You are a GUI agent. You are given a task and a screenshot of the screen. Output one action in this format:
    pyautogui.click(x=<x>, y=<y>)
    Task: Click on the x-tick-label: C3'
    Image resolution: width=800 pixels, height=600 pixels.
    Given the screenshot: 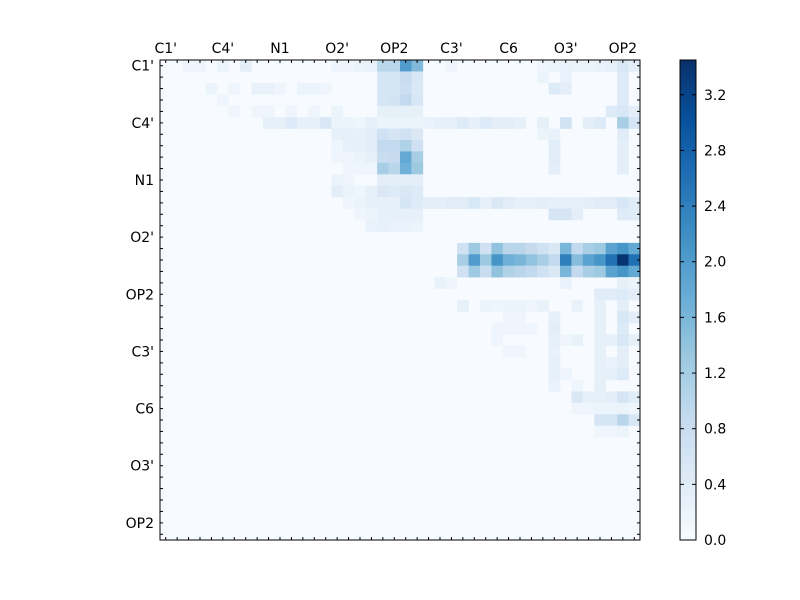 What is the action you would take?
    pyautogui.click(x=451, y=49)
    